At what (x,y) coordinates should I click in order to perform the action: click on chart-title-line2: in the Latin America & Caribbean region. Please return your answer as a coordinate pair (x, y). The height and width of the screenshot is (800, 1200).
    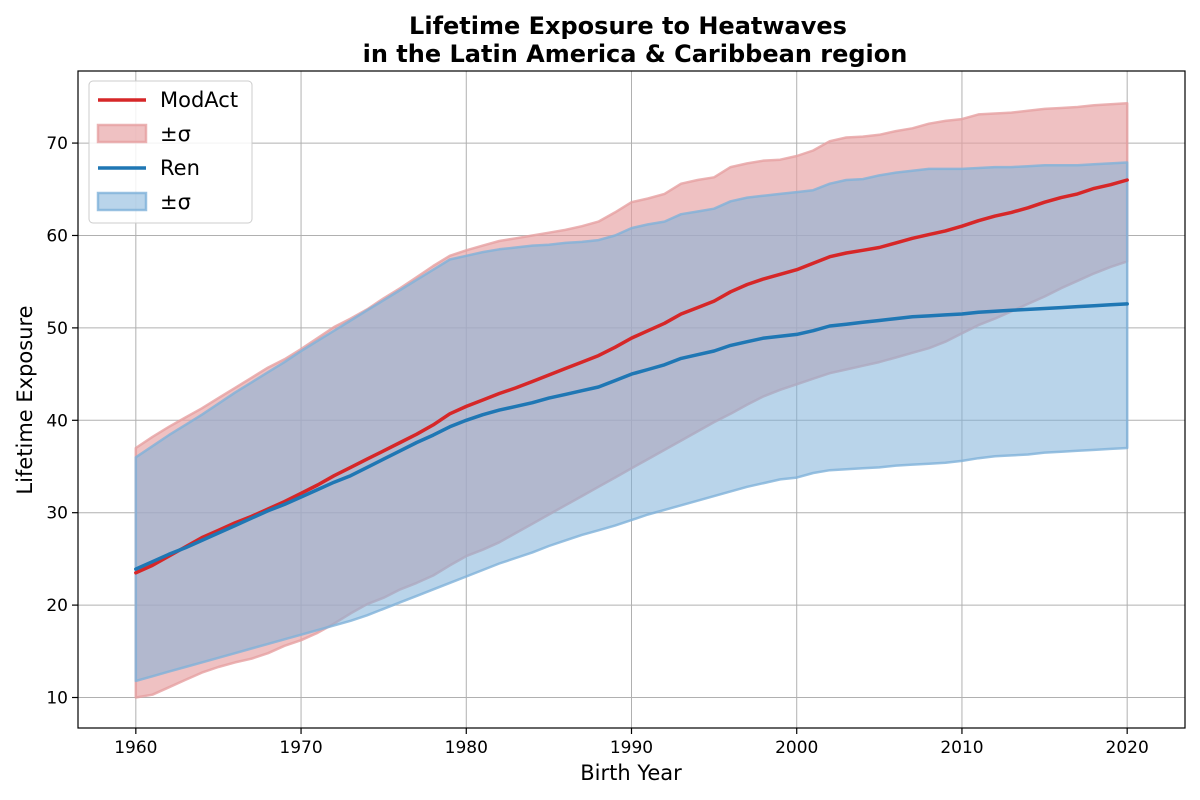
    Looking at the image, I should click on (635, 54).